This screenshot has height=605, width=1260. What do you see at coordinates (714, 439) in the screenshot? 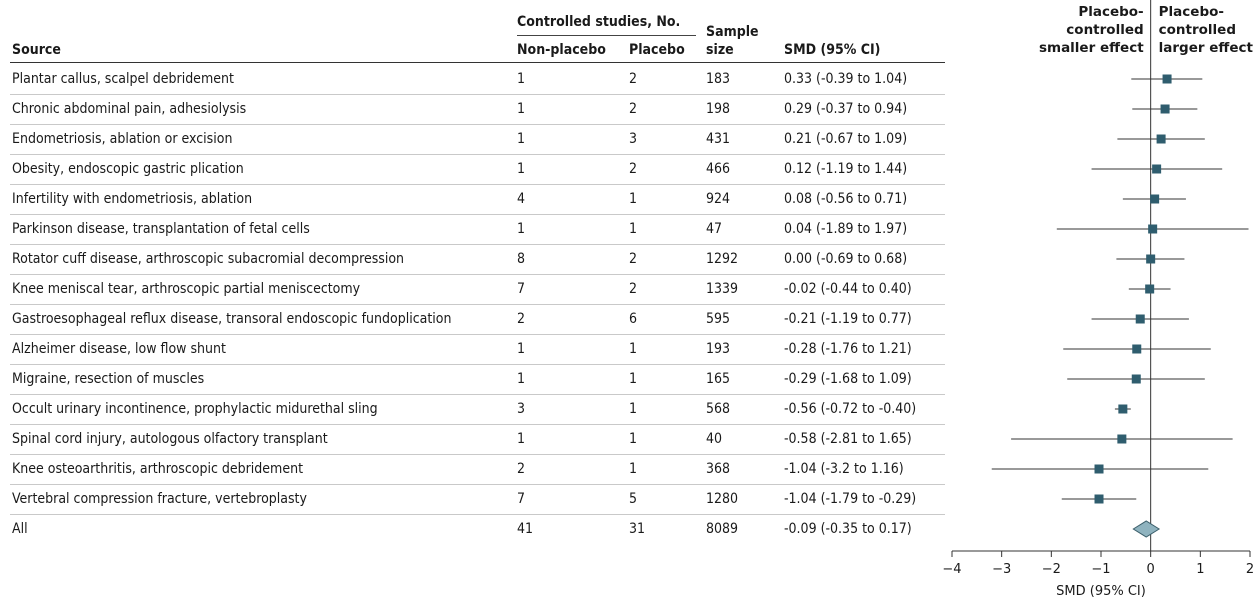
I see `row-sample-size: 40` at bounding box center [714, 439].